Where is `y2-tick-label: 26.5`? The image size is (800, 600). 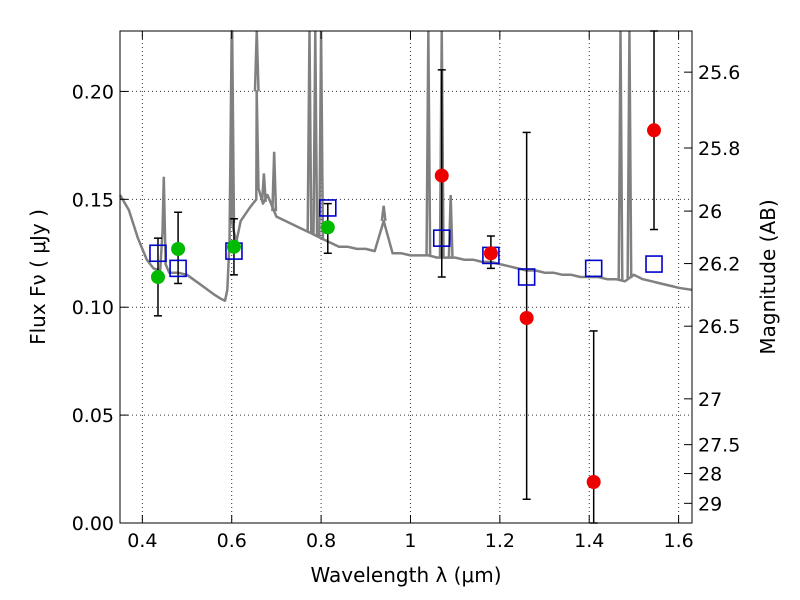
y2-tick-label: 26.5 is located at coordinates (719, 327).